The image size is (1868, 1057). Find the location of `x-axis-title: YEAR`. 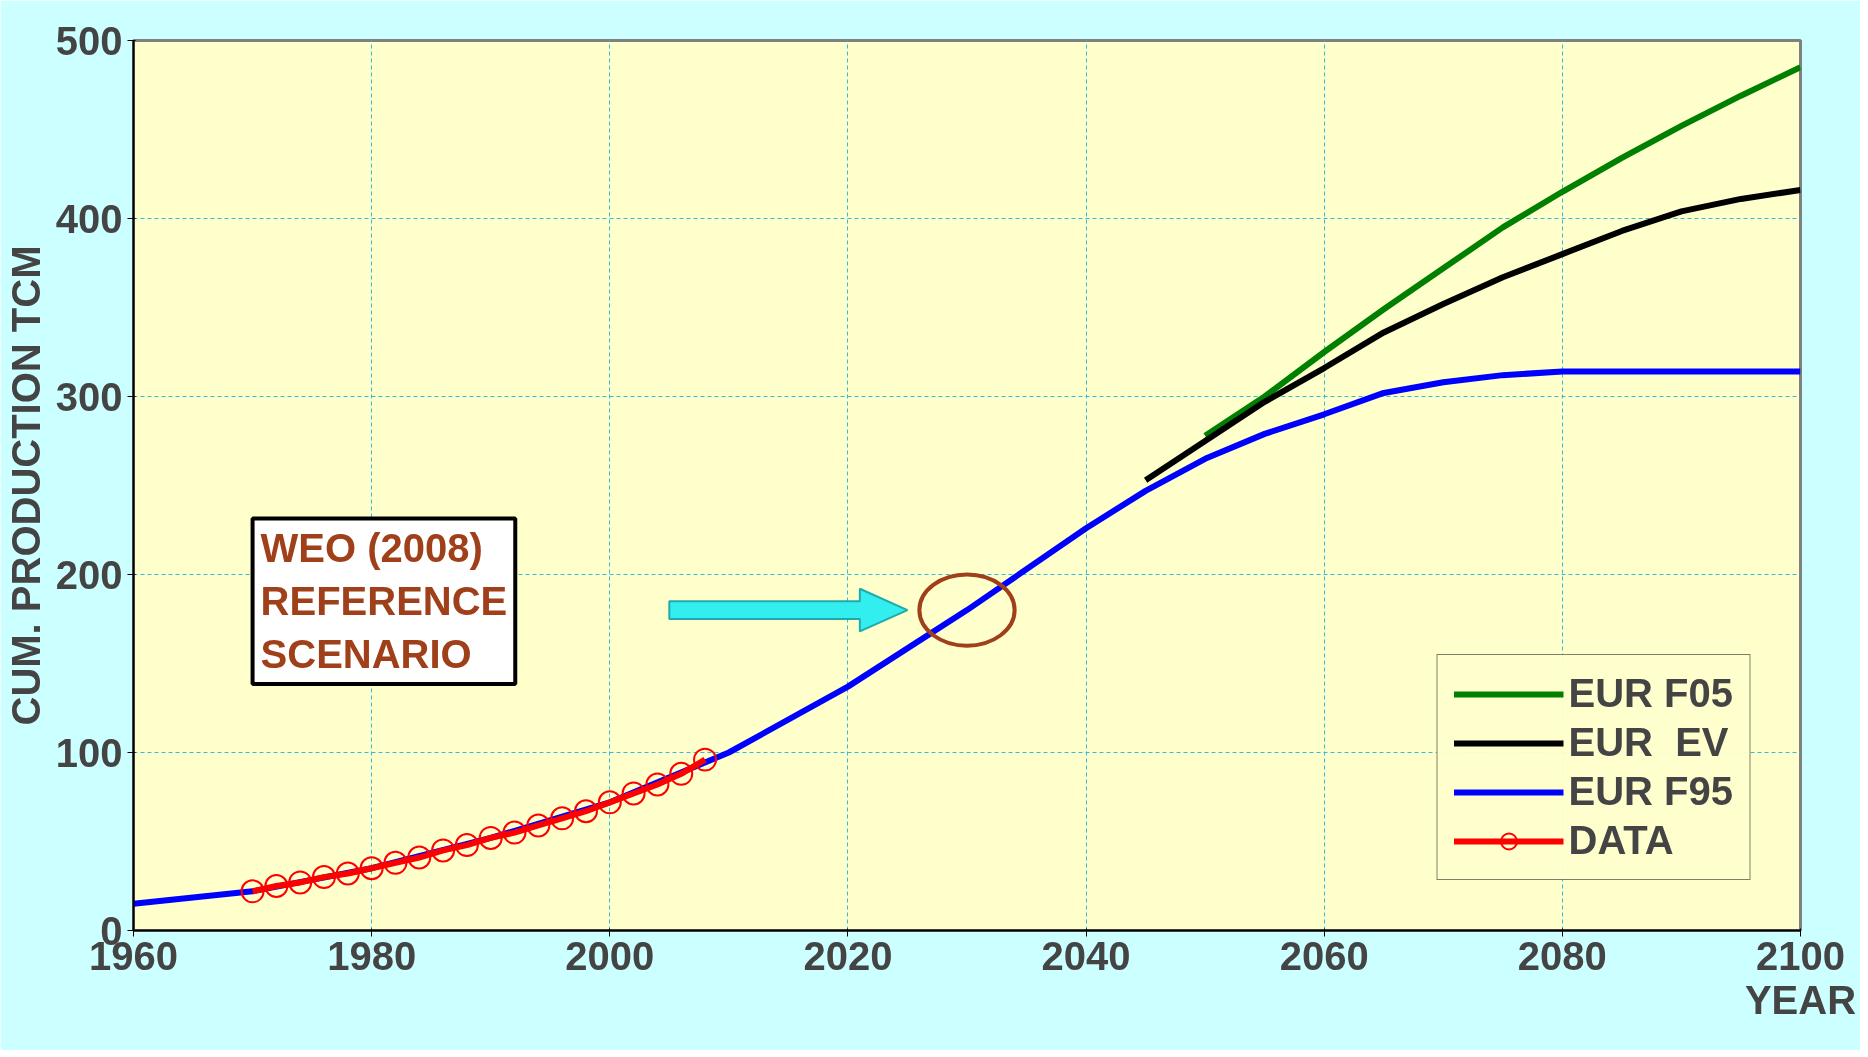

x-axis-title: YEAR is located at coordinates (1800, 999).